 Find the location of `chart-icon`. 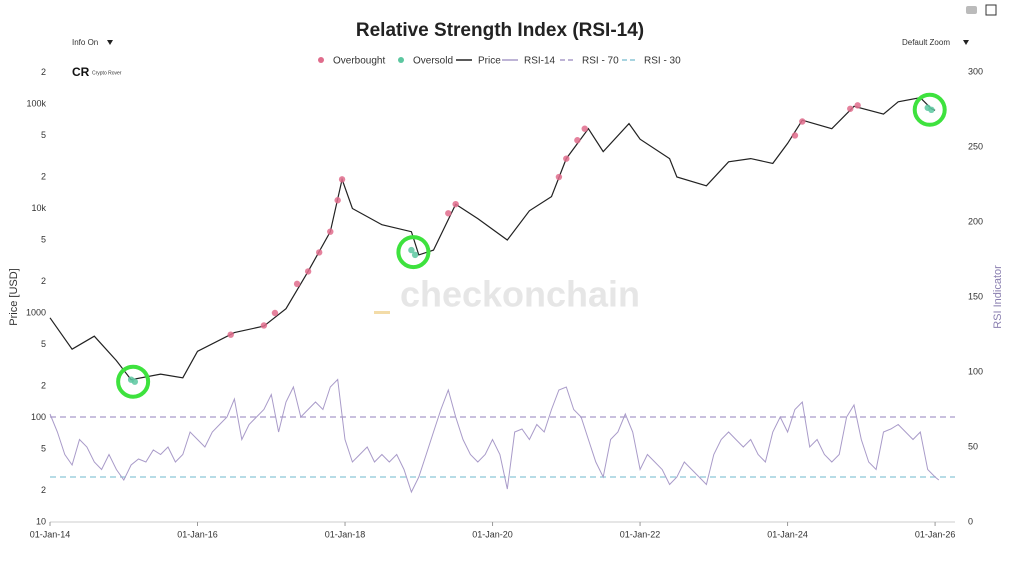

chart-icon is located at coordinates (991, 10).